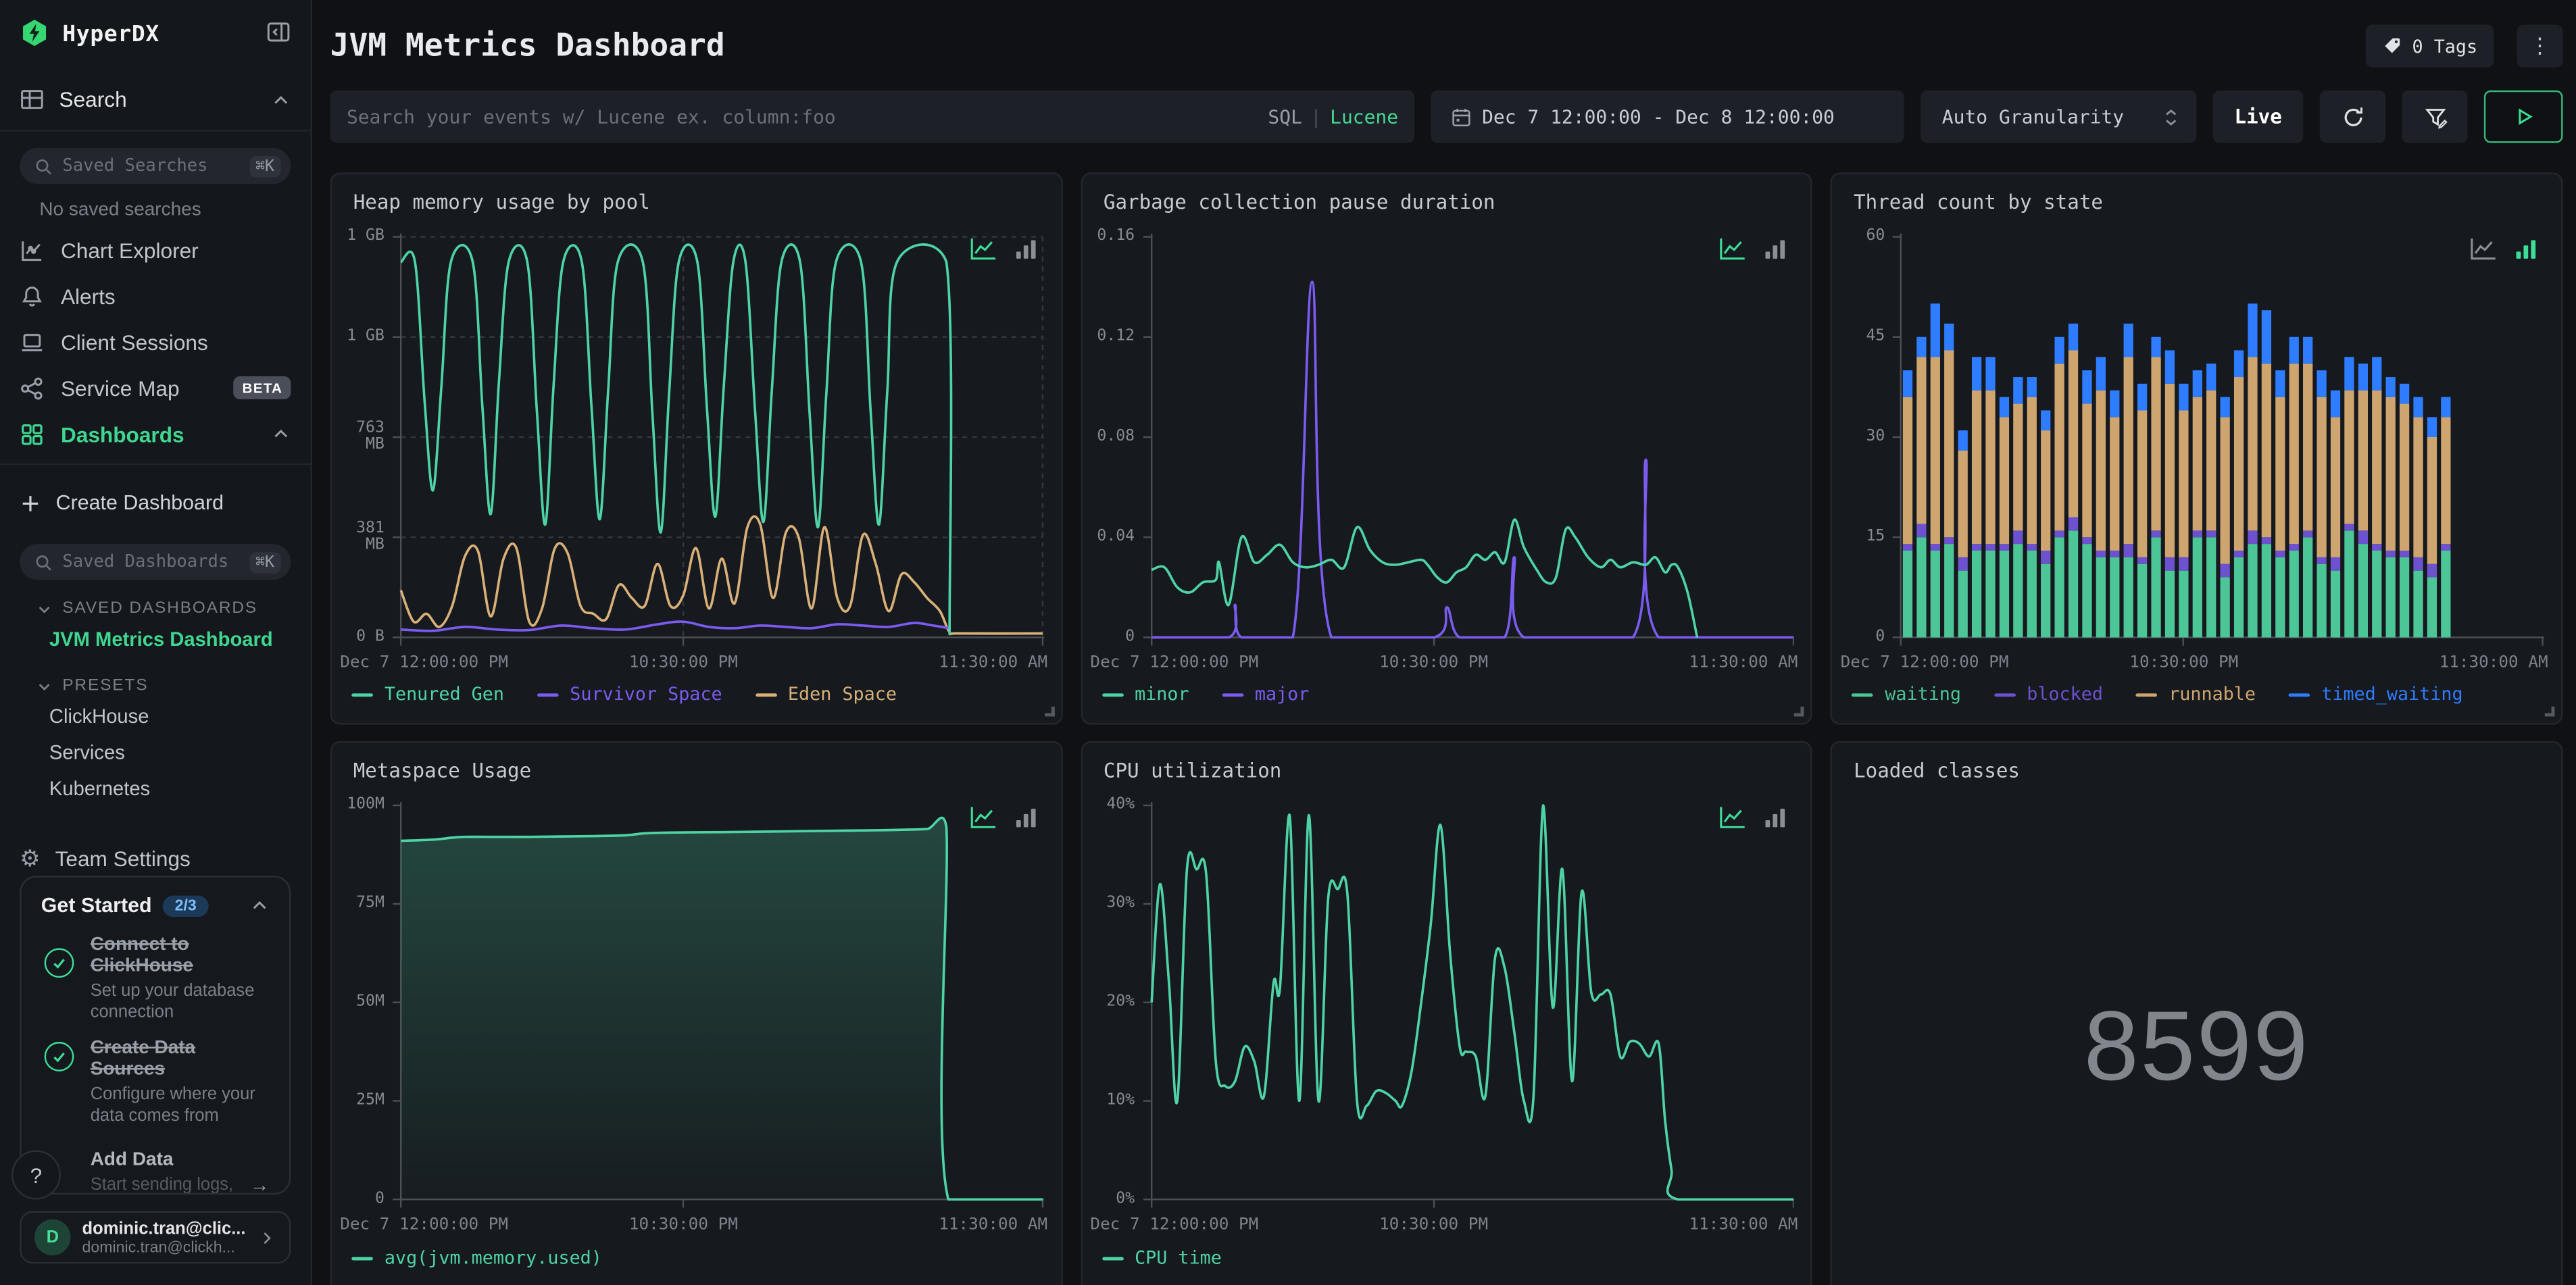 The height and width of the screenshot is (1285, 2576). I want to click on dashboard-item-jvm-metrics: JVM Metrics Dashboard, so click(161, 639).